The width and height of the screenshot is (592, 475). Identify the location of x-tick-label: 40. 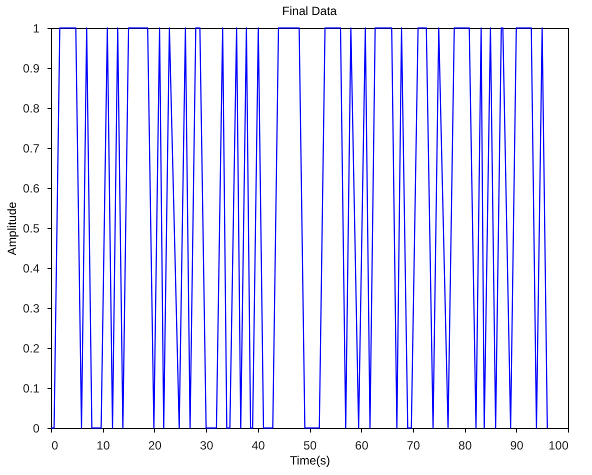
(259, 445).